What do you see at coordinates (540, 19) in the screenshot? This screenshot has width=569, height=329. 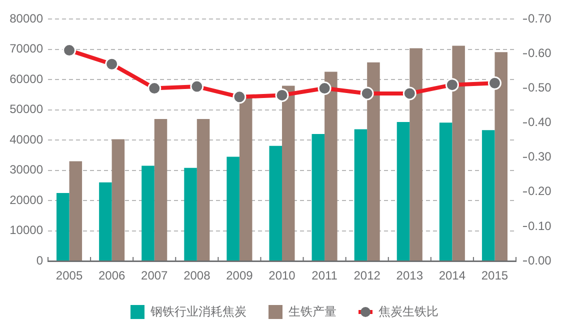 I see `y2-tick-label: 0.70` at bounding box center [540, 19].